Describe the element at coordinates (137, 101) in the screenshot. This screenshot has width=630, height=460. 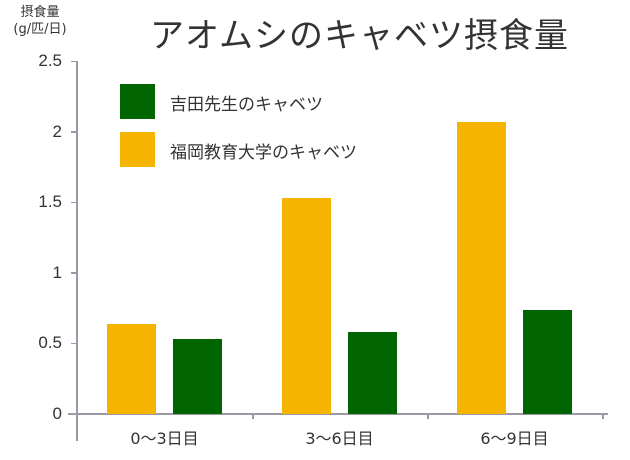
I see `legend-swatch-green` at that location.